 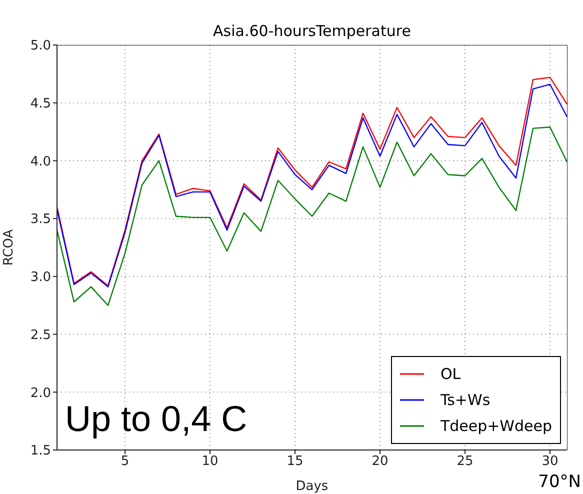 I want to click on text: 70°N, so click(x=559, y=482).